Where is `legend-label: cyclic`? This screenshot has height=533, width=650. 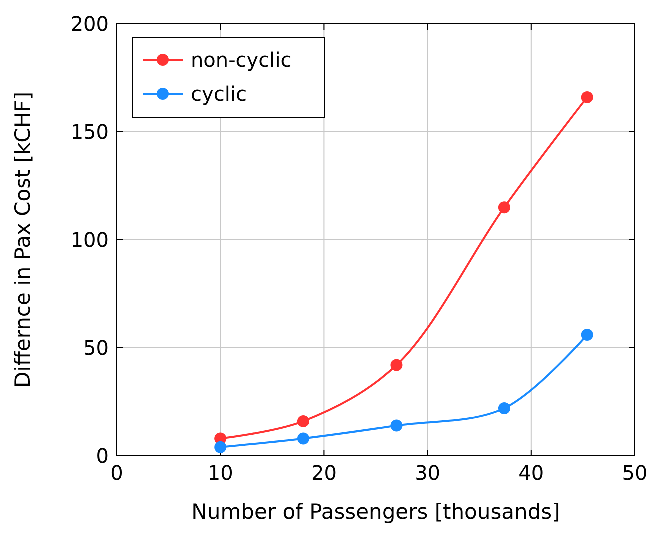 legend-label: cyclic is located at coordinates (219, 94).